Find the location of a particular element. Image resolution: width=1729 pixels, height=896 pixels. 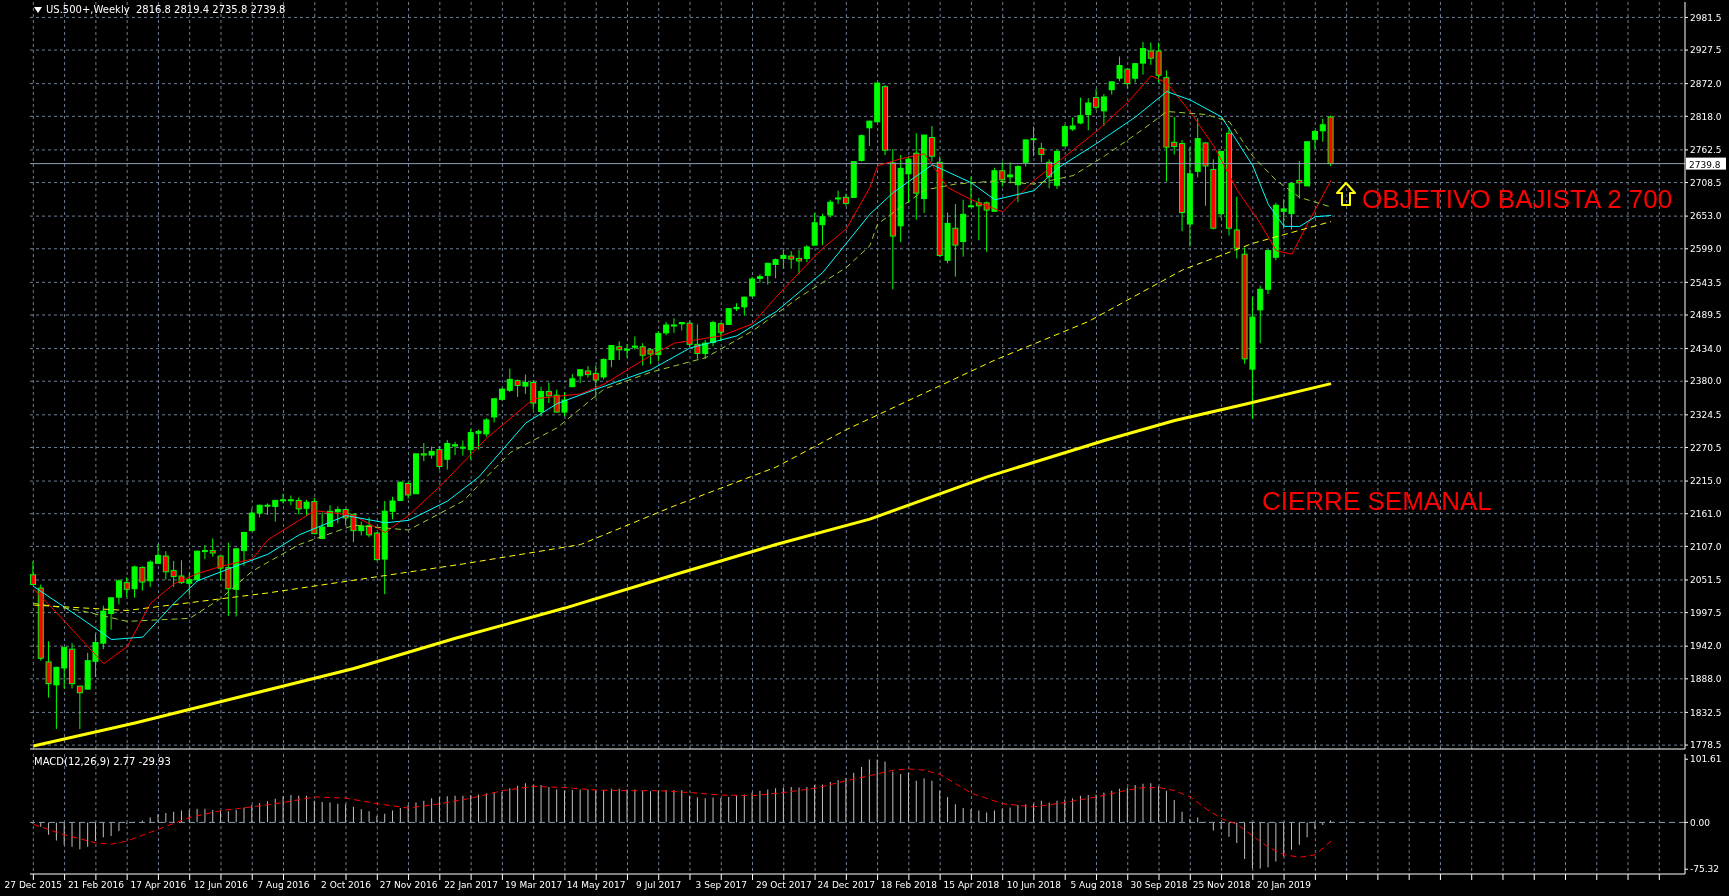

y-tick-label: 2161.0 is located at coordinates (1706, 513).